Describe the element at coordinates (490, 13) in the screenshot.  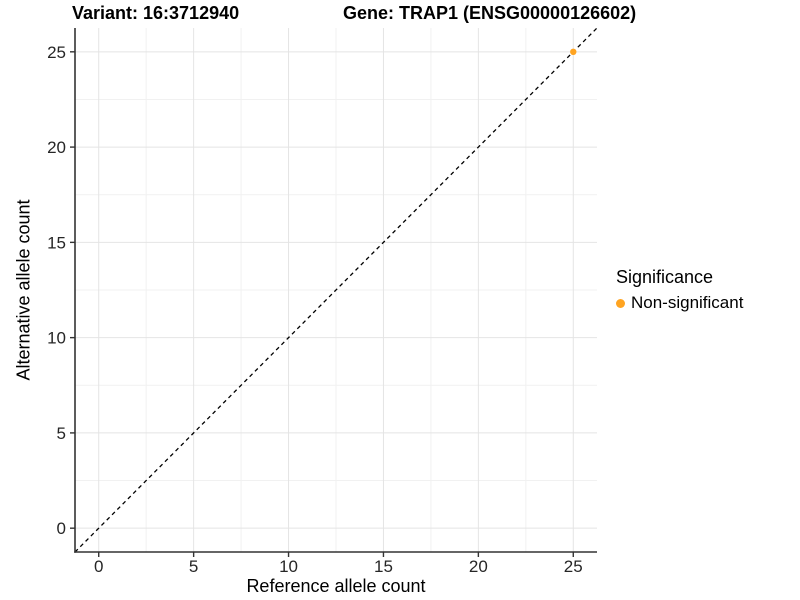
I see `gene-title: Gene: TRAP1 (ENSG00000126602)` at that location.